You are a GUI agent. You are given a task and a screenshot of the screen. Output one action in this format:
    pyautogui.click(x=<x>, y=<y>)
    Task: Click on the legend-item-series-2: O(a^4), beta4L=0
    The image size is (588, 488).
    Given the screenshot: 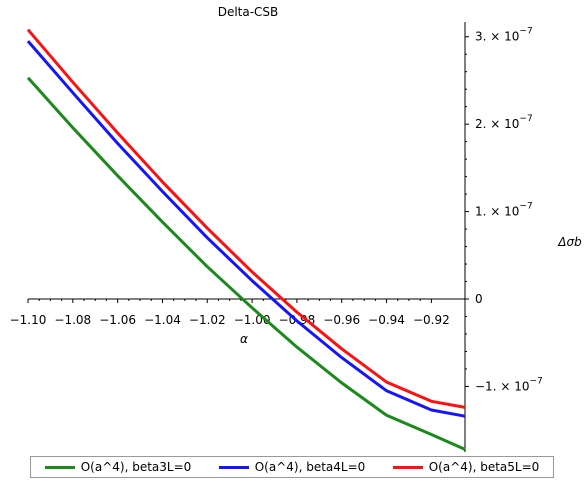 What is the action you would take?
    pyautogui.click(x=292, y=467)
    